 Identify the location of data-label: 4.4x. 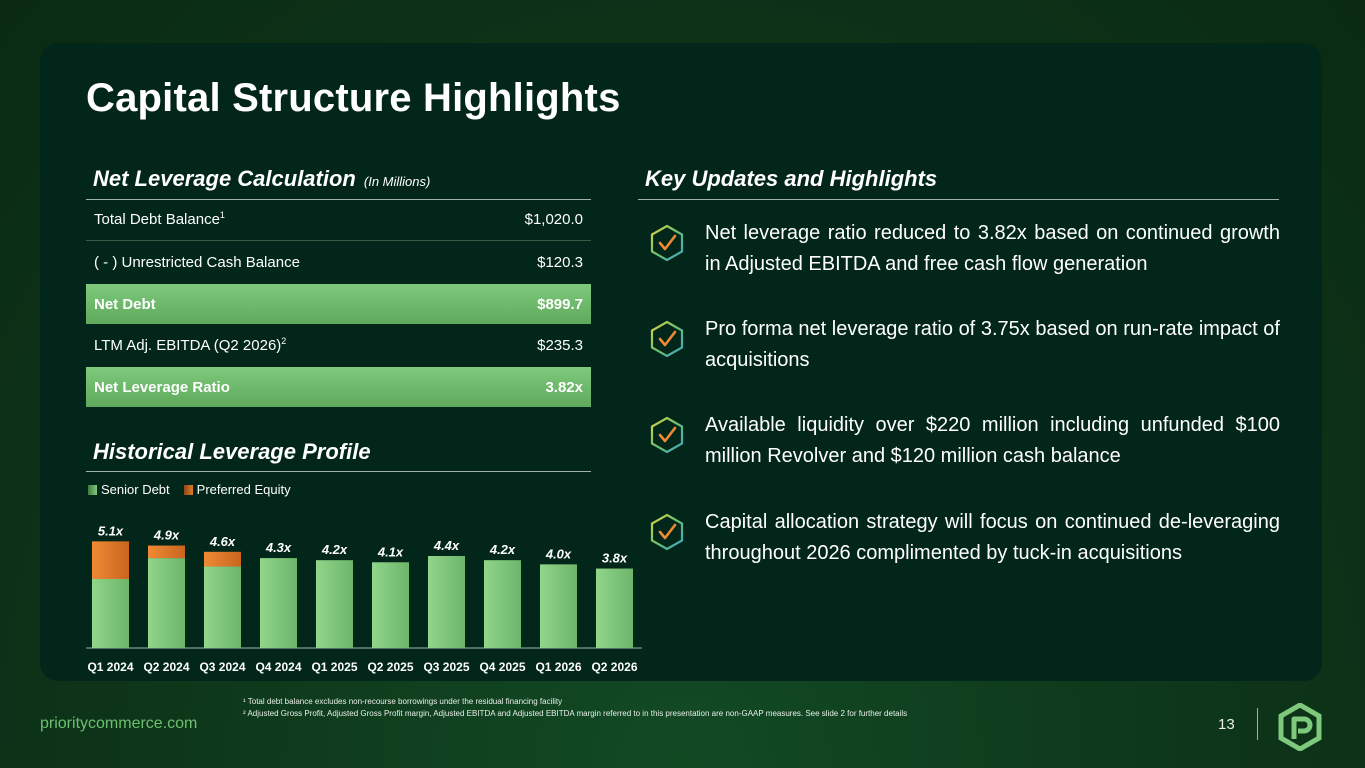
(446, 545).